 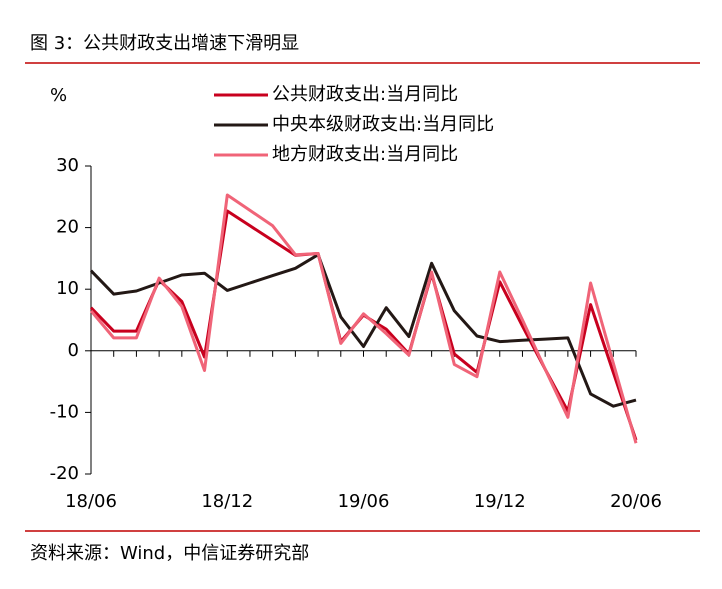 What do you see at coordinates (58, 95) in the screenshot?
I see `y-axis-label: %` at bounding box center [58, 95].